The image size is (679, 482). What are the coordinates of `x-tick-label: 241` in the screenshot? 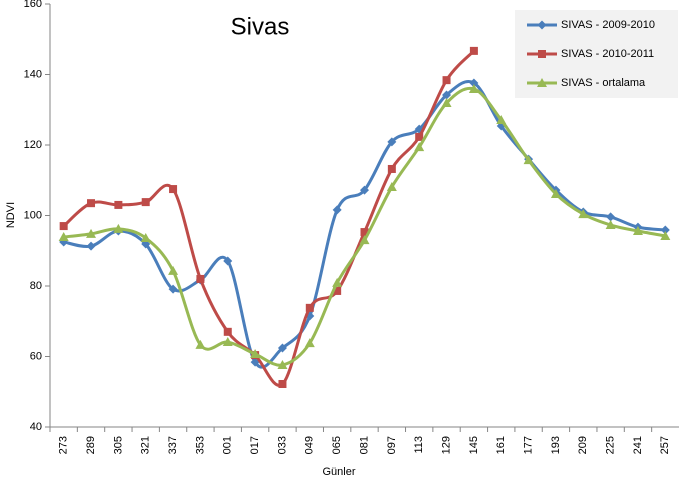 It's located at (638, 445).